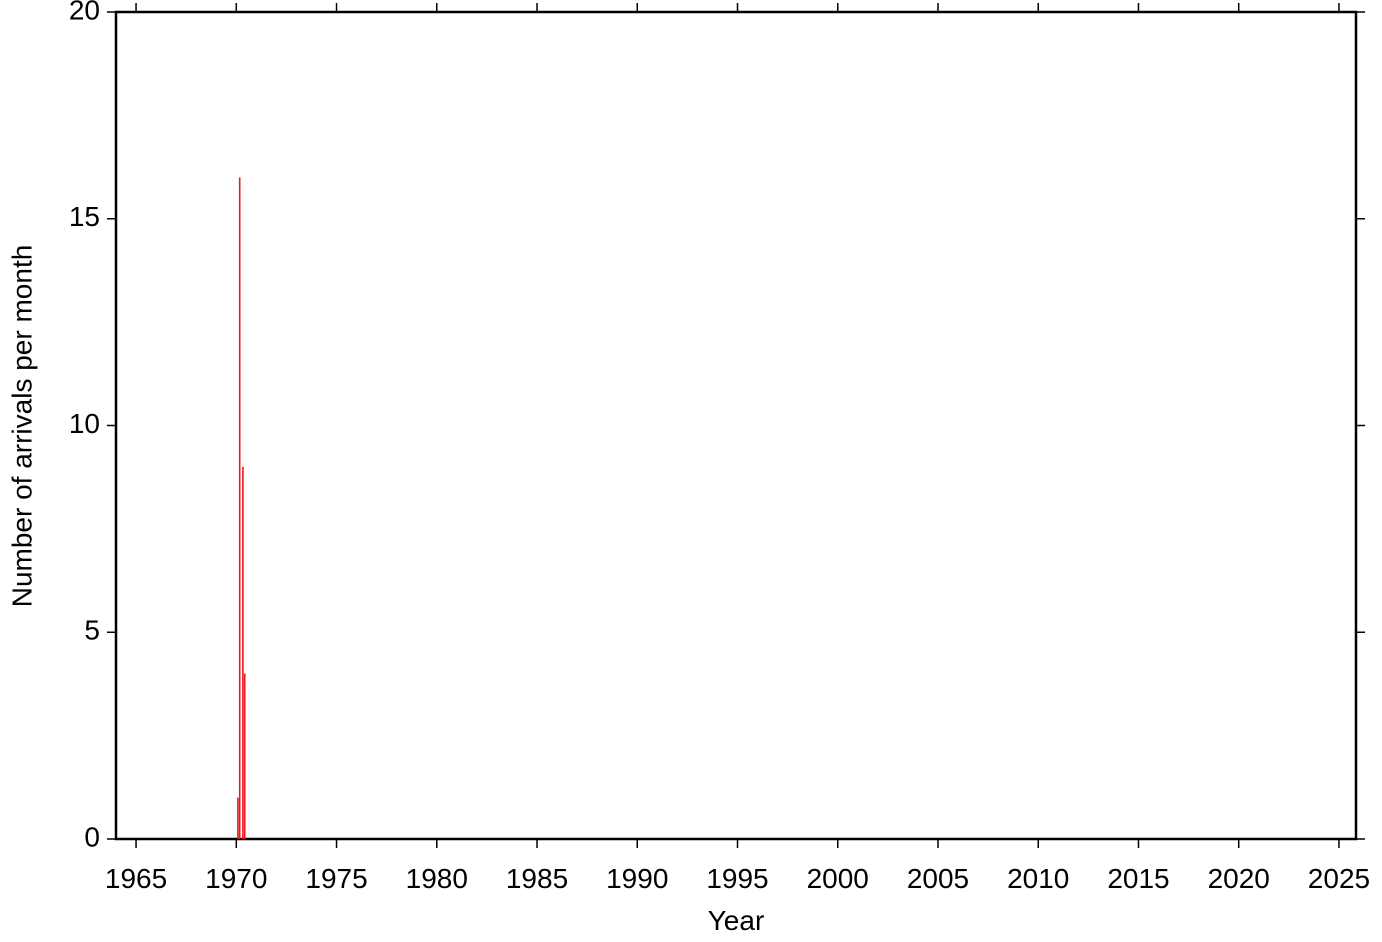  Describe the element at coordinates (1339, 878) in the screenshot. I see `x-tick-label: 2025` at that location.